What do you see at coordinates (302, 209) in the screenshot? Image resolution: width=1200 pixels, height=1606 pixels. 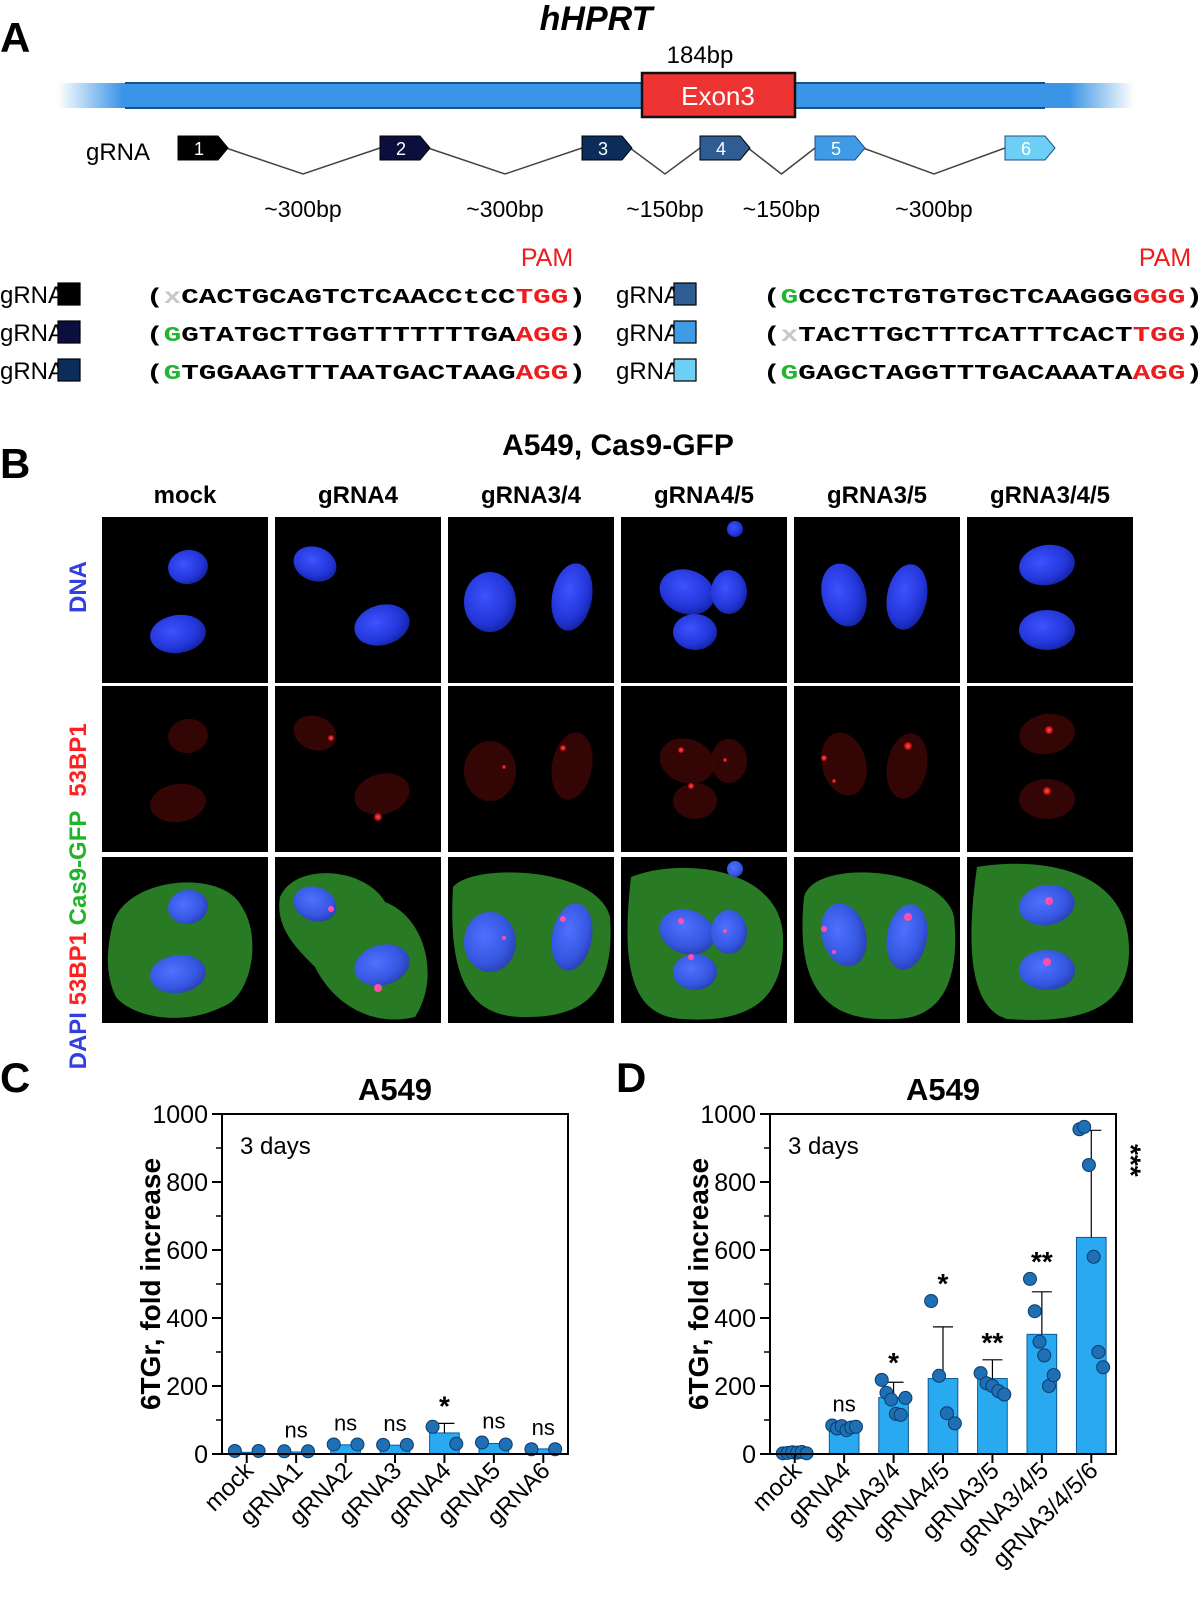 I see `spacing-label: ~300bp` at bounding box center [302, 209].